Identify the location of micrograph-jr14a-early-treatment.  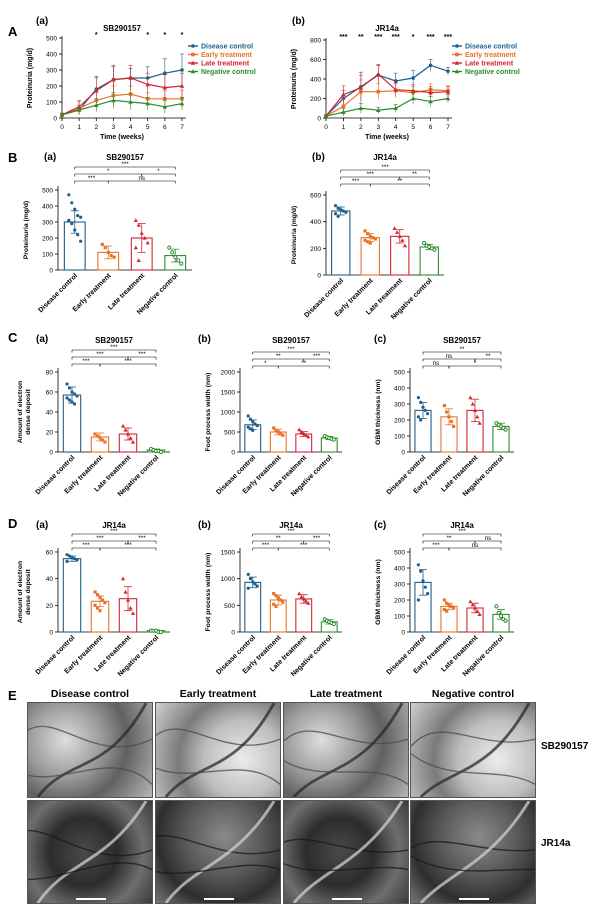
(218, 852).